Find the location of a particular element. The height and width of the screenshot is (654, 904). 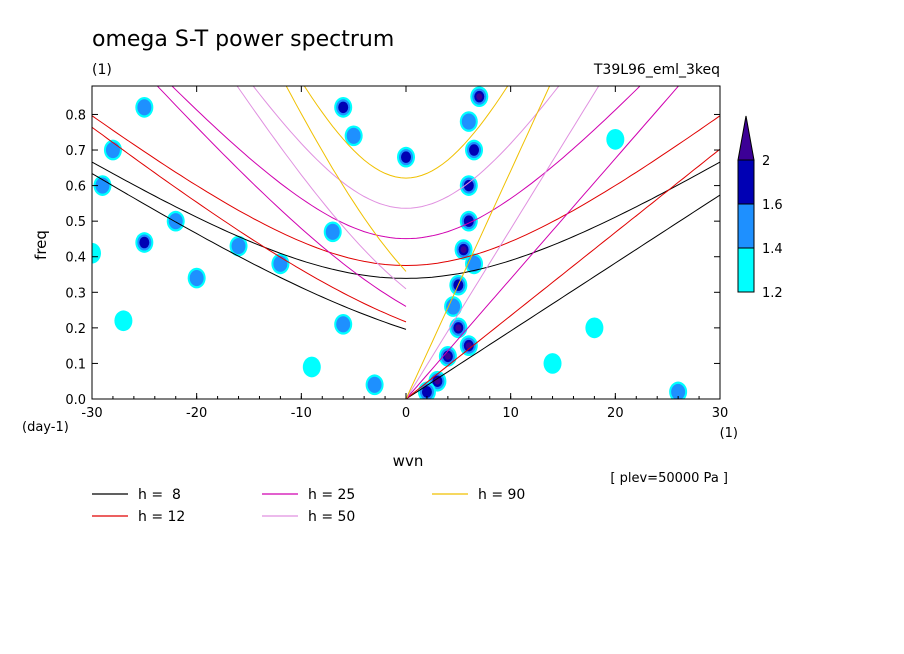

x-tick-label: -30 is located at coordinates (91, 413).